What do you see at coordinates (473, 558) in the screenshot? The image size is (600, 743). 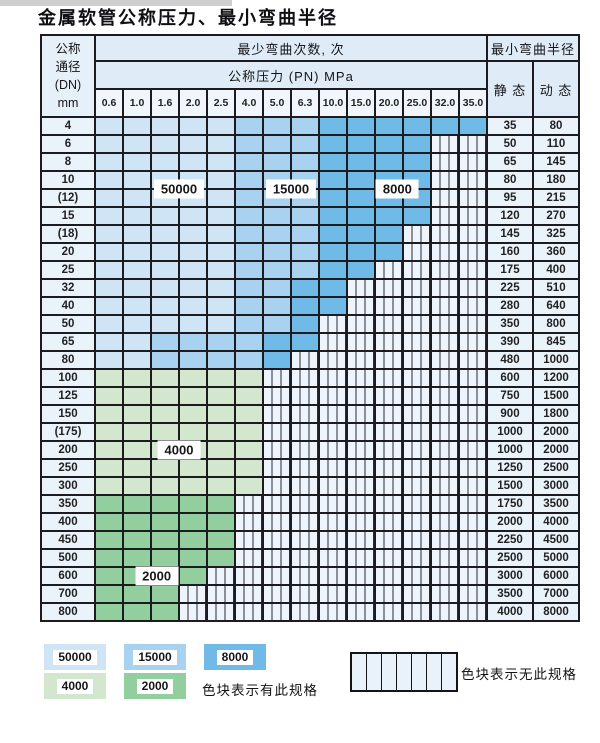 I see `cell-dn500-pn35.0` at bounding box center [473, 558].